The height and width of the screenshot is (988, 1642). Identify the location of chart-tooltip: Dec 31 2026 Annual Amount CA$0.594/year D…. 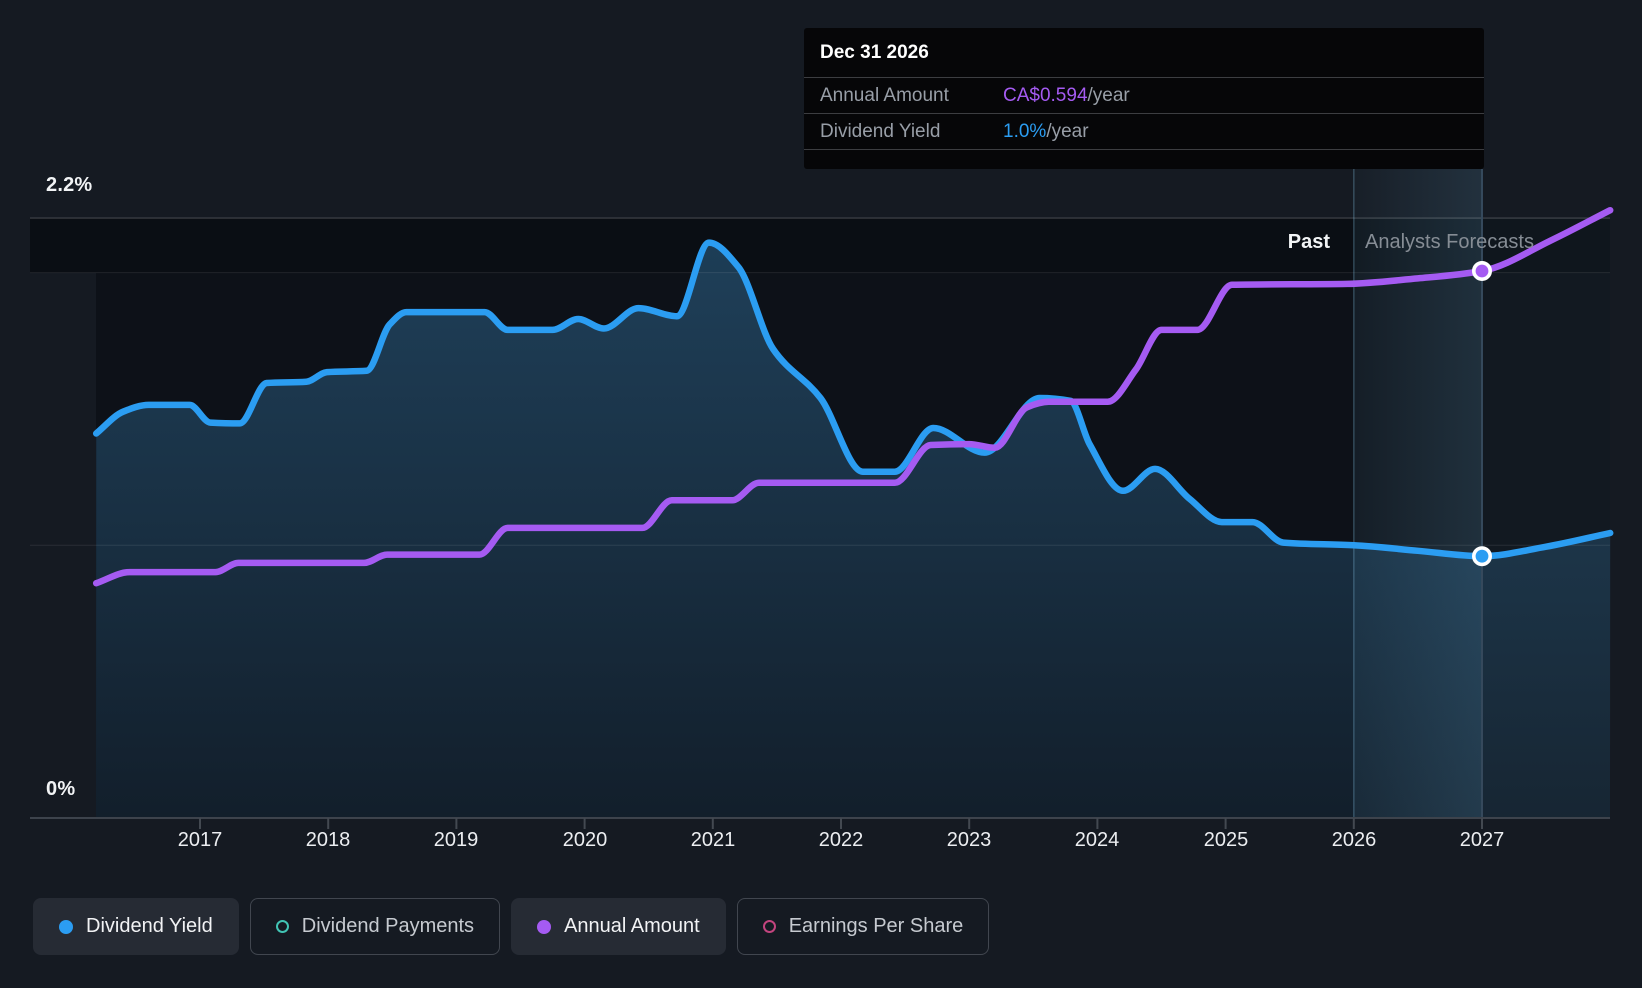
(1144, 98).